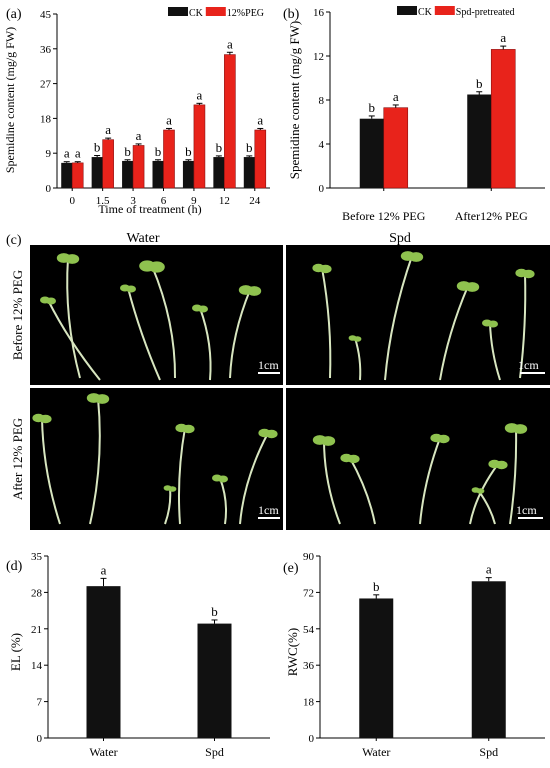  Describe the element at coordinates (178, 11) in the screenshot. I see `legend-swatch` at that location.